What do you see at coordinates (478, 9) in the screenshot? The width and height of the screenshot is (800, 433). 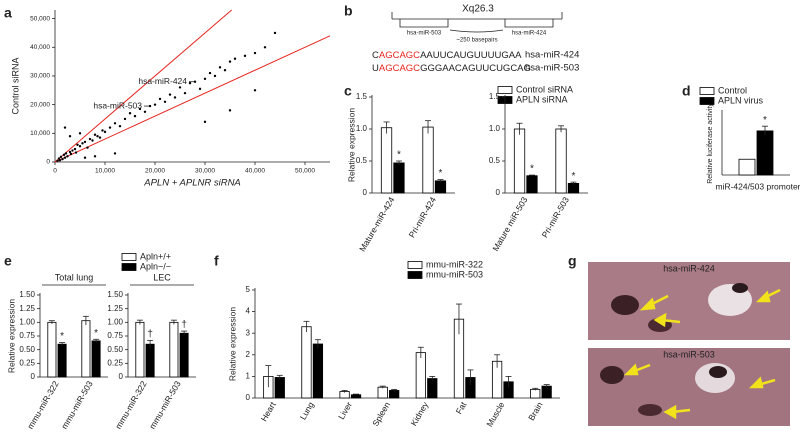 I see `locus-label: Xq26.3` at bounding box center [478, 9].